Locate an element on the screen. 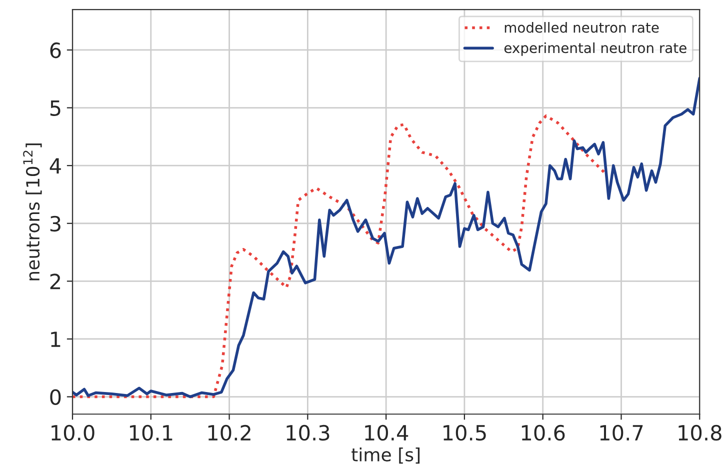 The height and width of the screenshot is (476, 725). y-tick-label: 4 is located at coordinates (55, 166).